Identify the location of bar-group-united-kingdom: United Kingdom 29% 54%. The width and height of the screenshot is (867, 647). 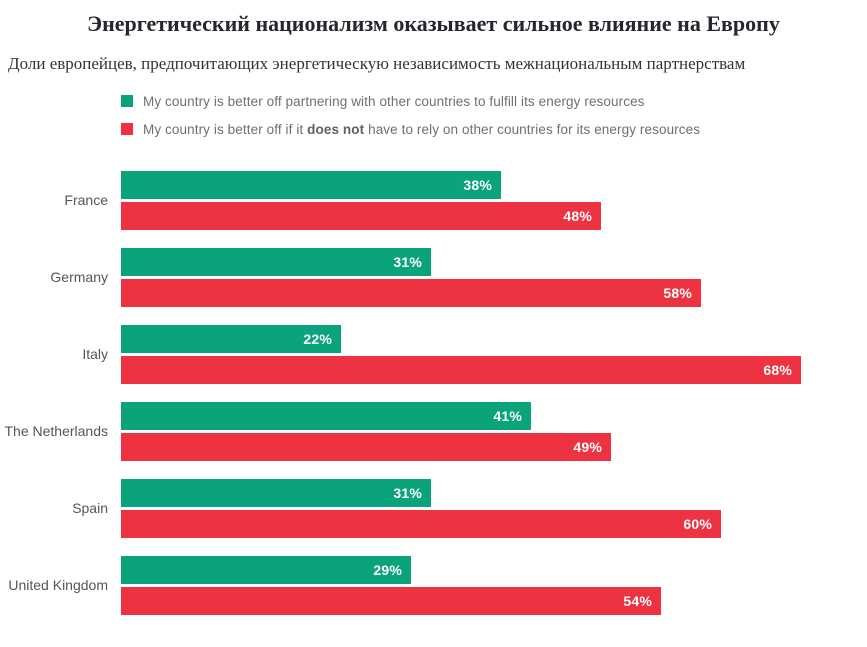
(433, 585).